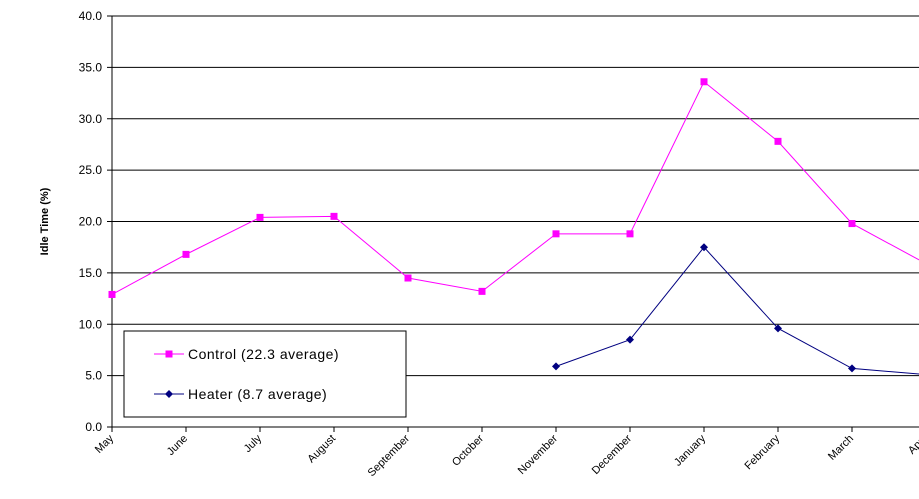 This screenshot has width=919, height=499. Describe the element at coordinates (321, 449) in the screenshot. I see `x-tick-label: August` at that location.